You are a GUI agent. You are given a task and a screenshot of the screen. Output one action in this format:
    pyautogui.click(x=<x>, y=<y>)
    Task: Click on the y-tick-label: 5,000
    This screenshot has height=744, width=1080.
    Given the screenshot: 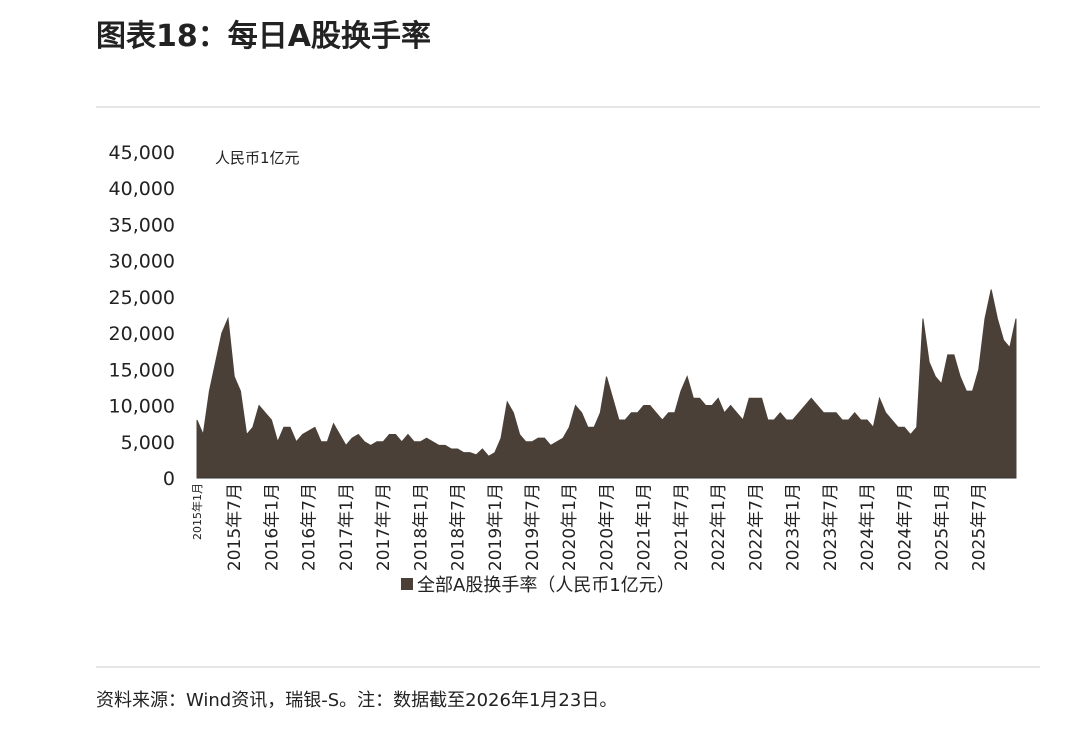 What is the action you would take?
    pyautogui.click(x=148, y=443)
    